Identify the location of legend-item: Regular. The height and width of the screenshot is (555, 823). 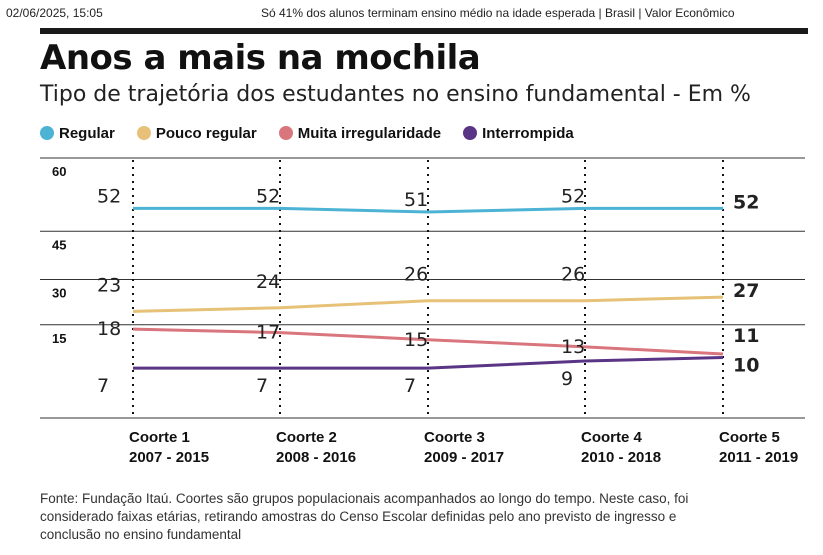
(77, 133).